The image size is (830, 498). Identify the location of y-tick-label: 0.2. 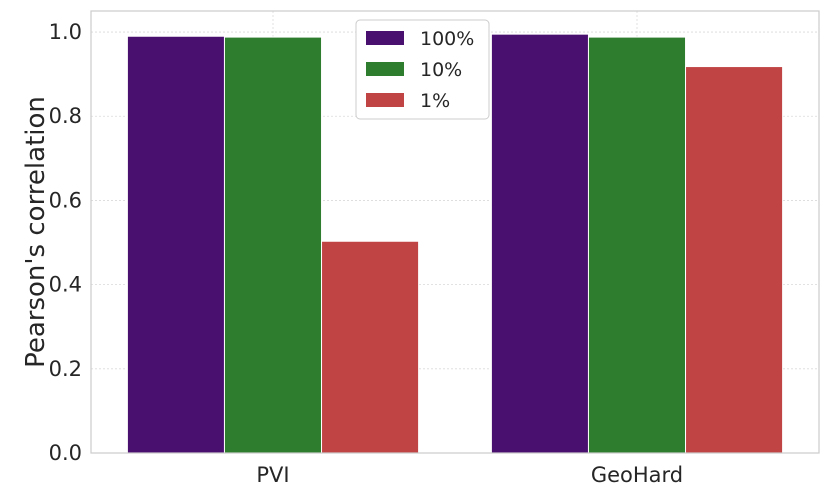
(65, 369).